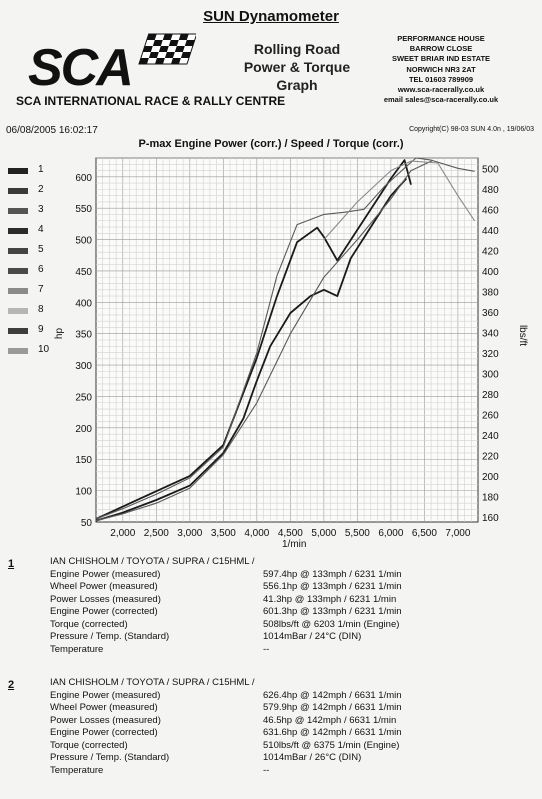 This screenshot has height=799, width=542. Describe the element at coordinates (41, 209) in the screenshot. I see `legend-number: 3` at that location.